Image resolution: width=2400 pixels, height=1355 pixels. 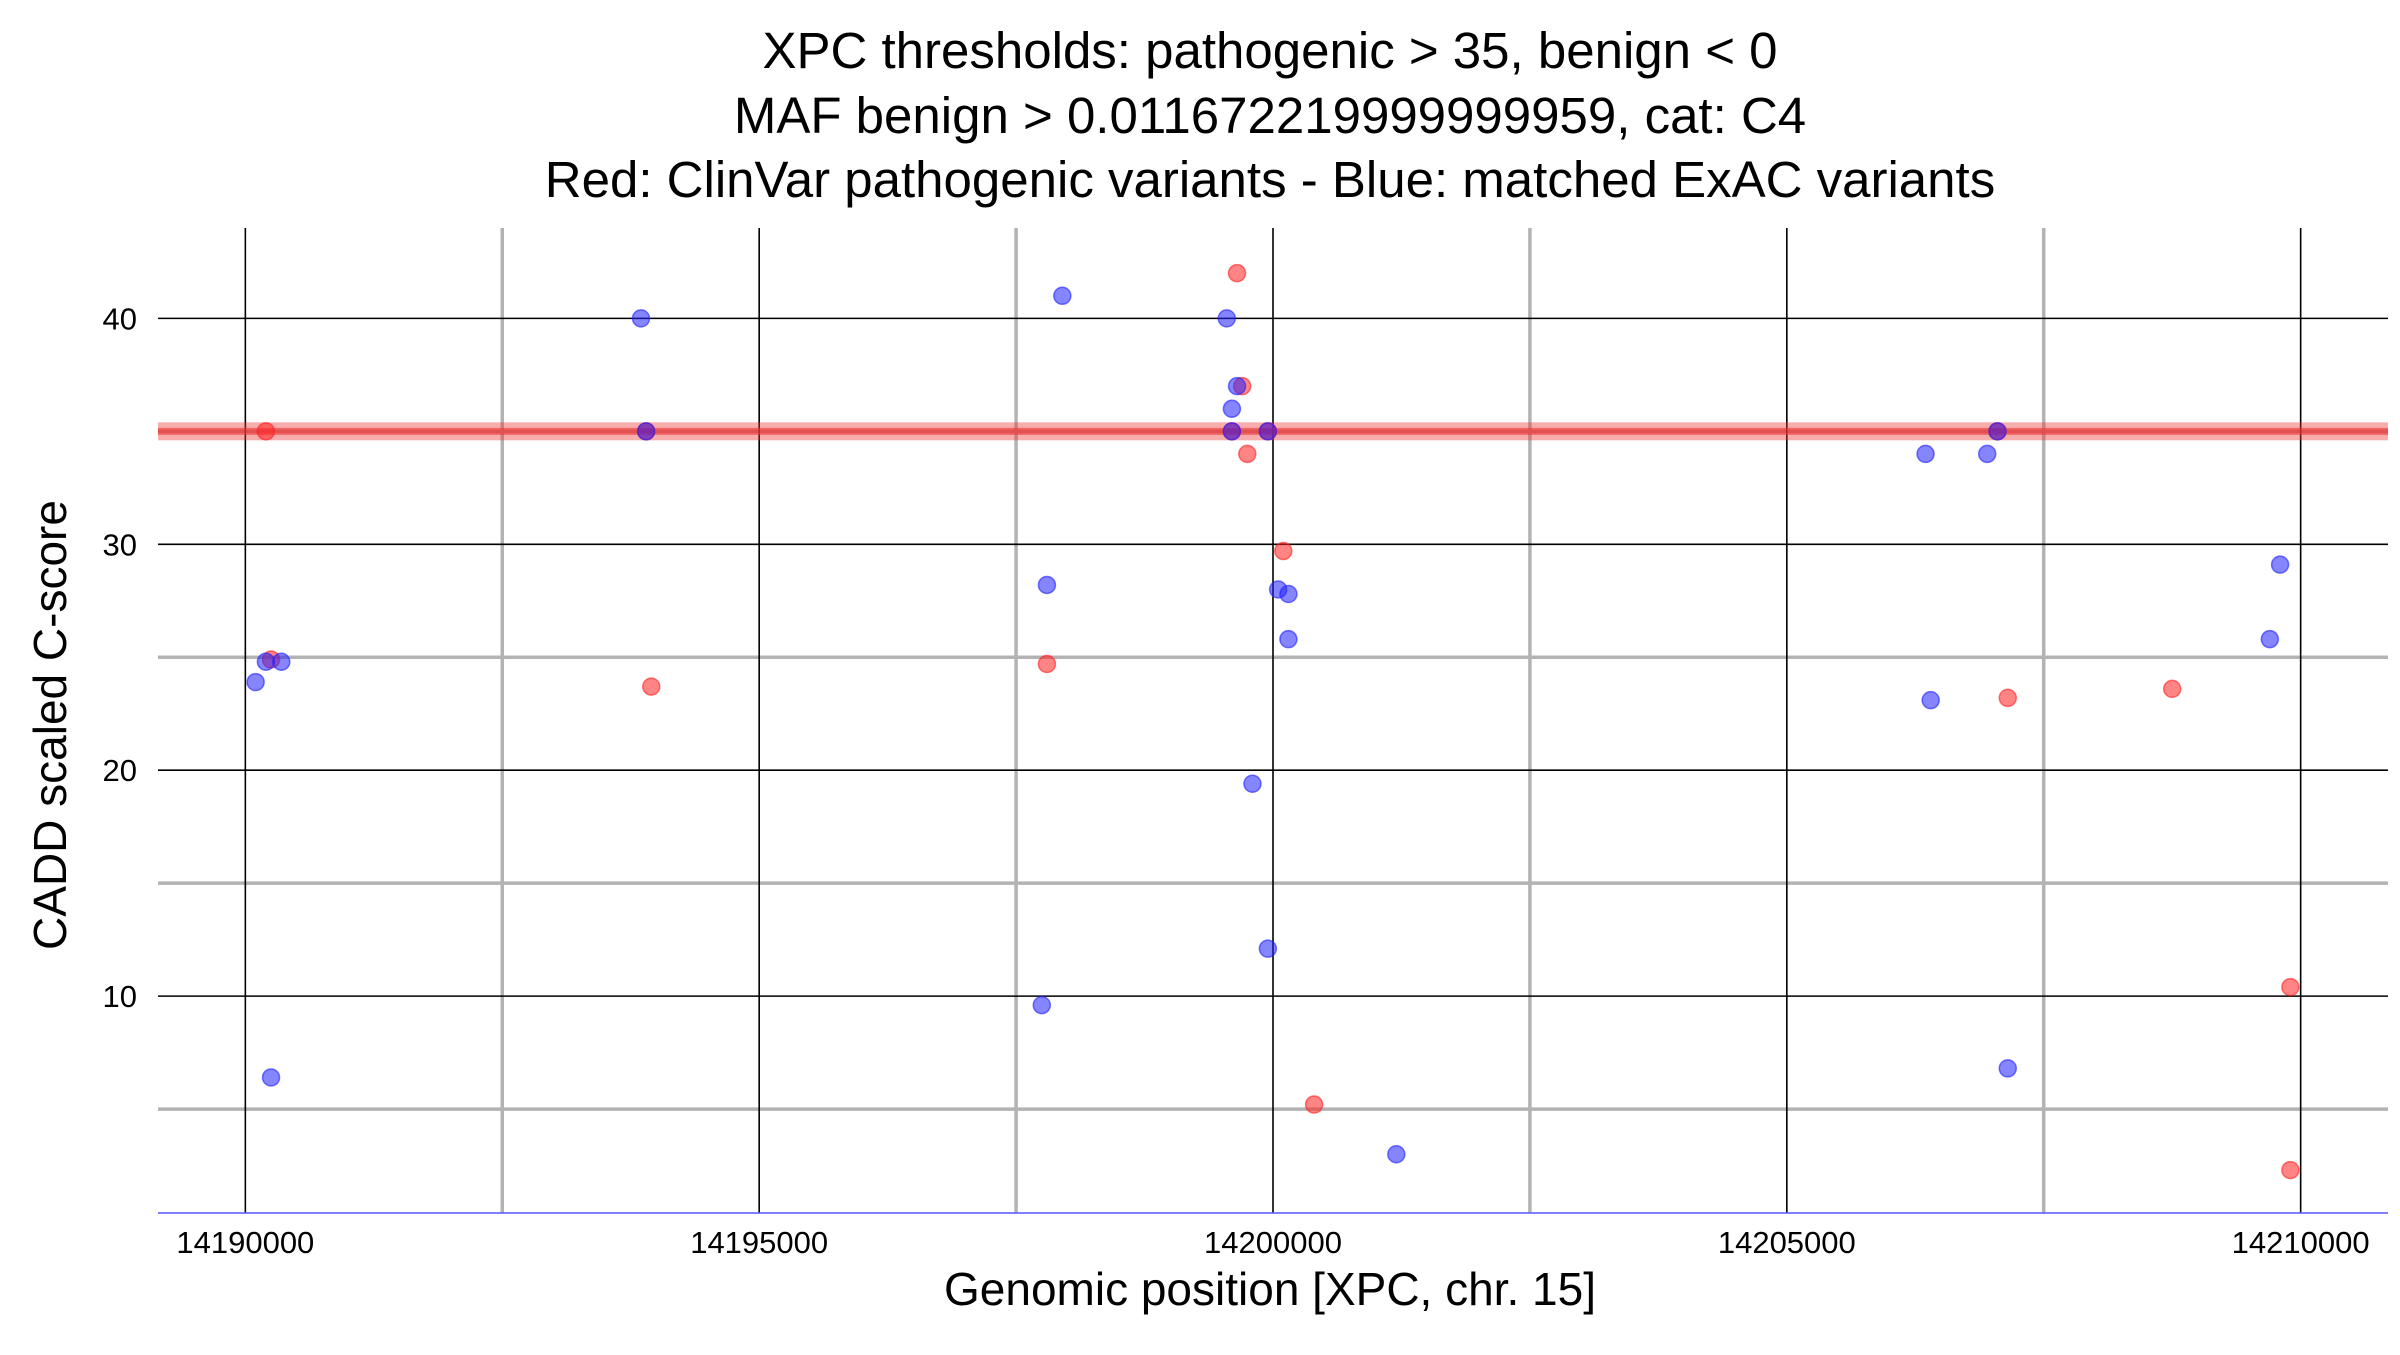 What do you see at coordinates (759, 1242) in the screenshot?
I see `x-tick-label-1: 14195000` at bounding box center [759, 1242].